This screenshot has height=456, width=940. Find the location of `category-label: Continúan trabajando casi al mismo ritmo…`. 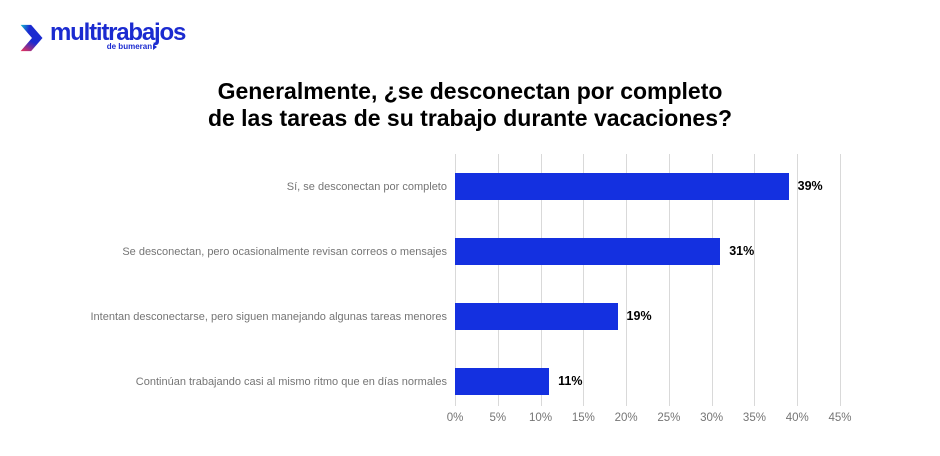

category-label: Continúan trabajando casi al mismo ritmo… is located at coordinates (291, 381).